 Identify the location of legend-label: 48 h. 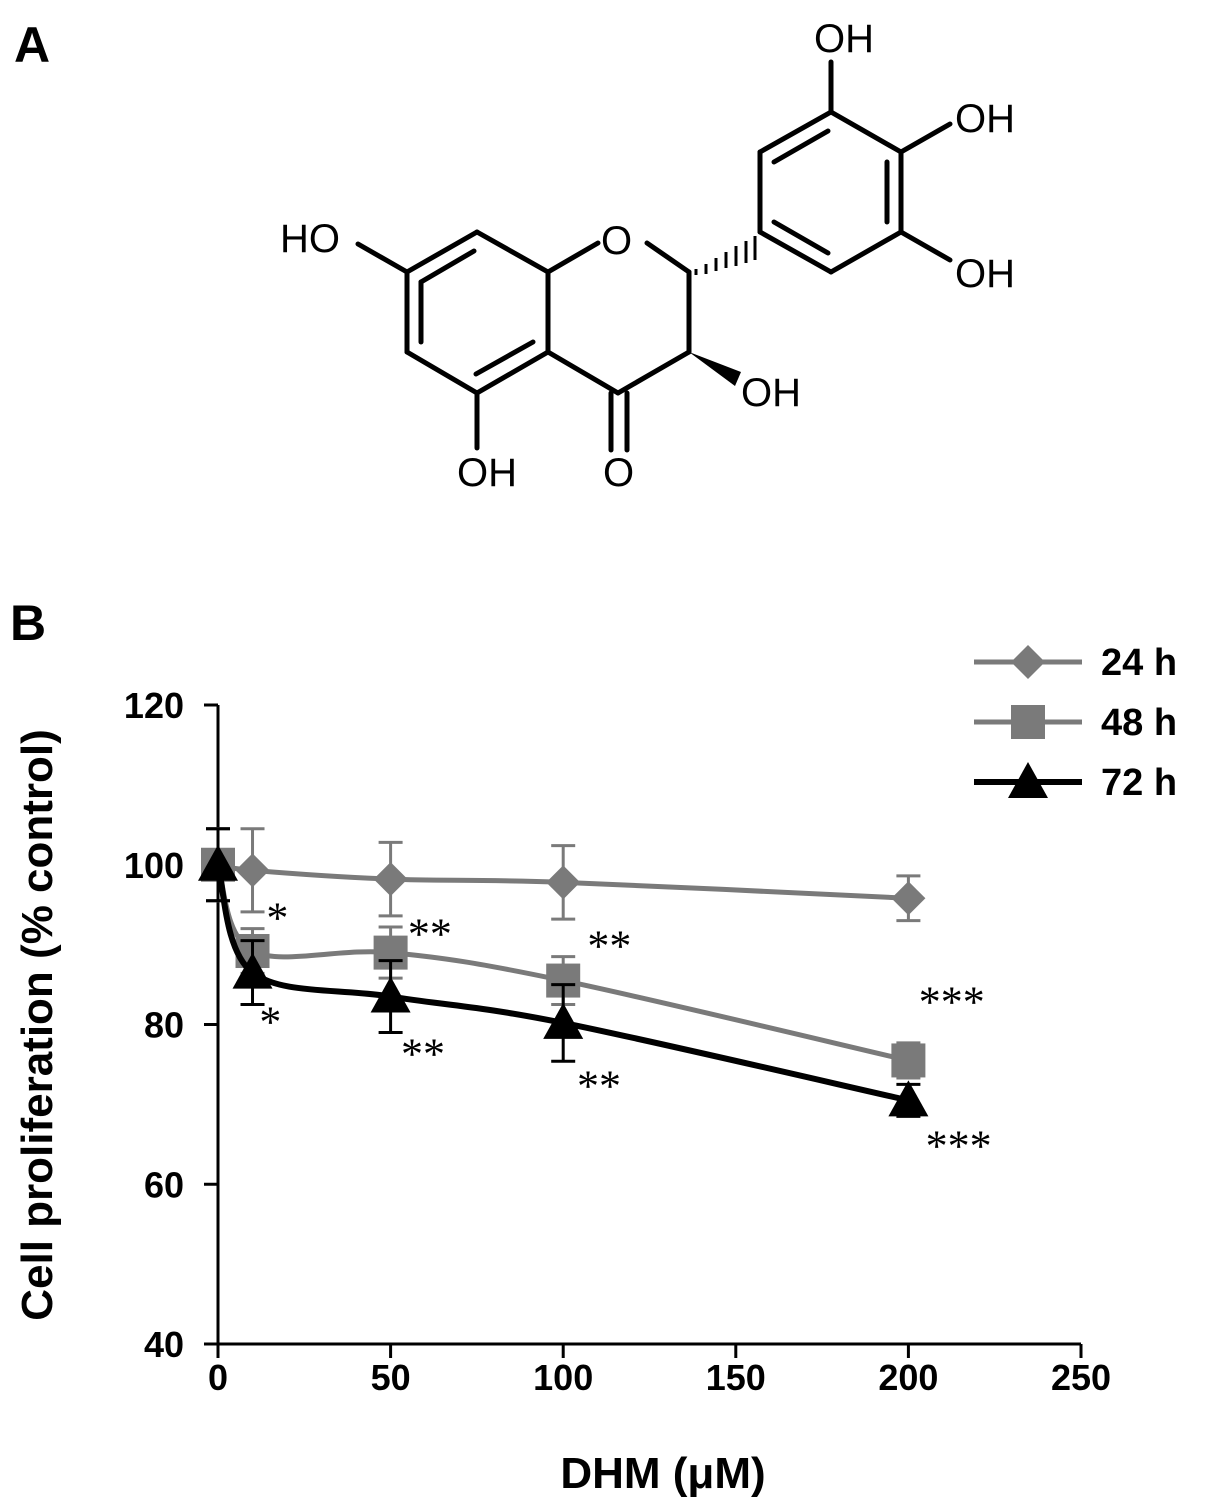
(1139, 723).